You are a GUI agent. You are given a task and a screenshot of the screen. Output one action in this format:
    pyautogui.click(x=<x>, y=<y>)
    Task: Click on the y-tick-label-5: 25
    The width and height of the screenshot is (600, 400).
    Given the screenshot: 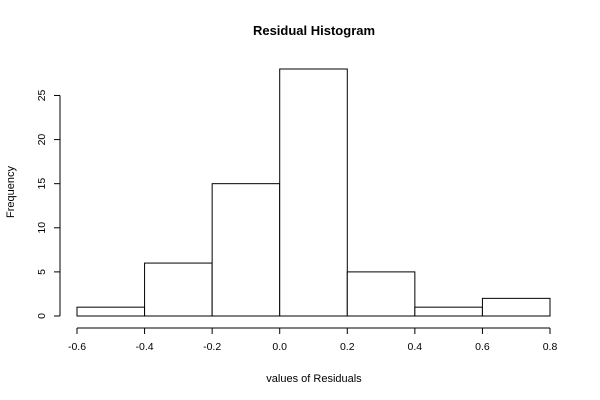 What is the action you would take?
    pyautogui.click(x=42, y=95)
    